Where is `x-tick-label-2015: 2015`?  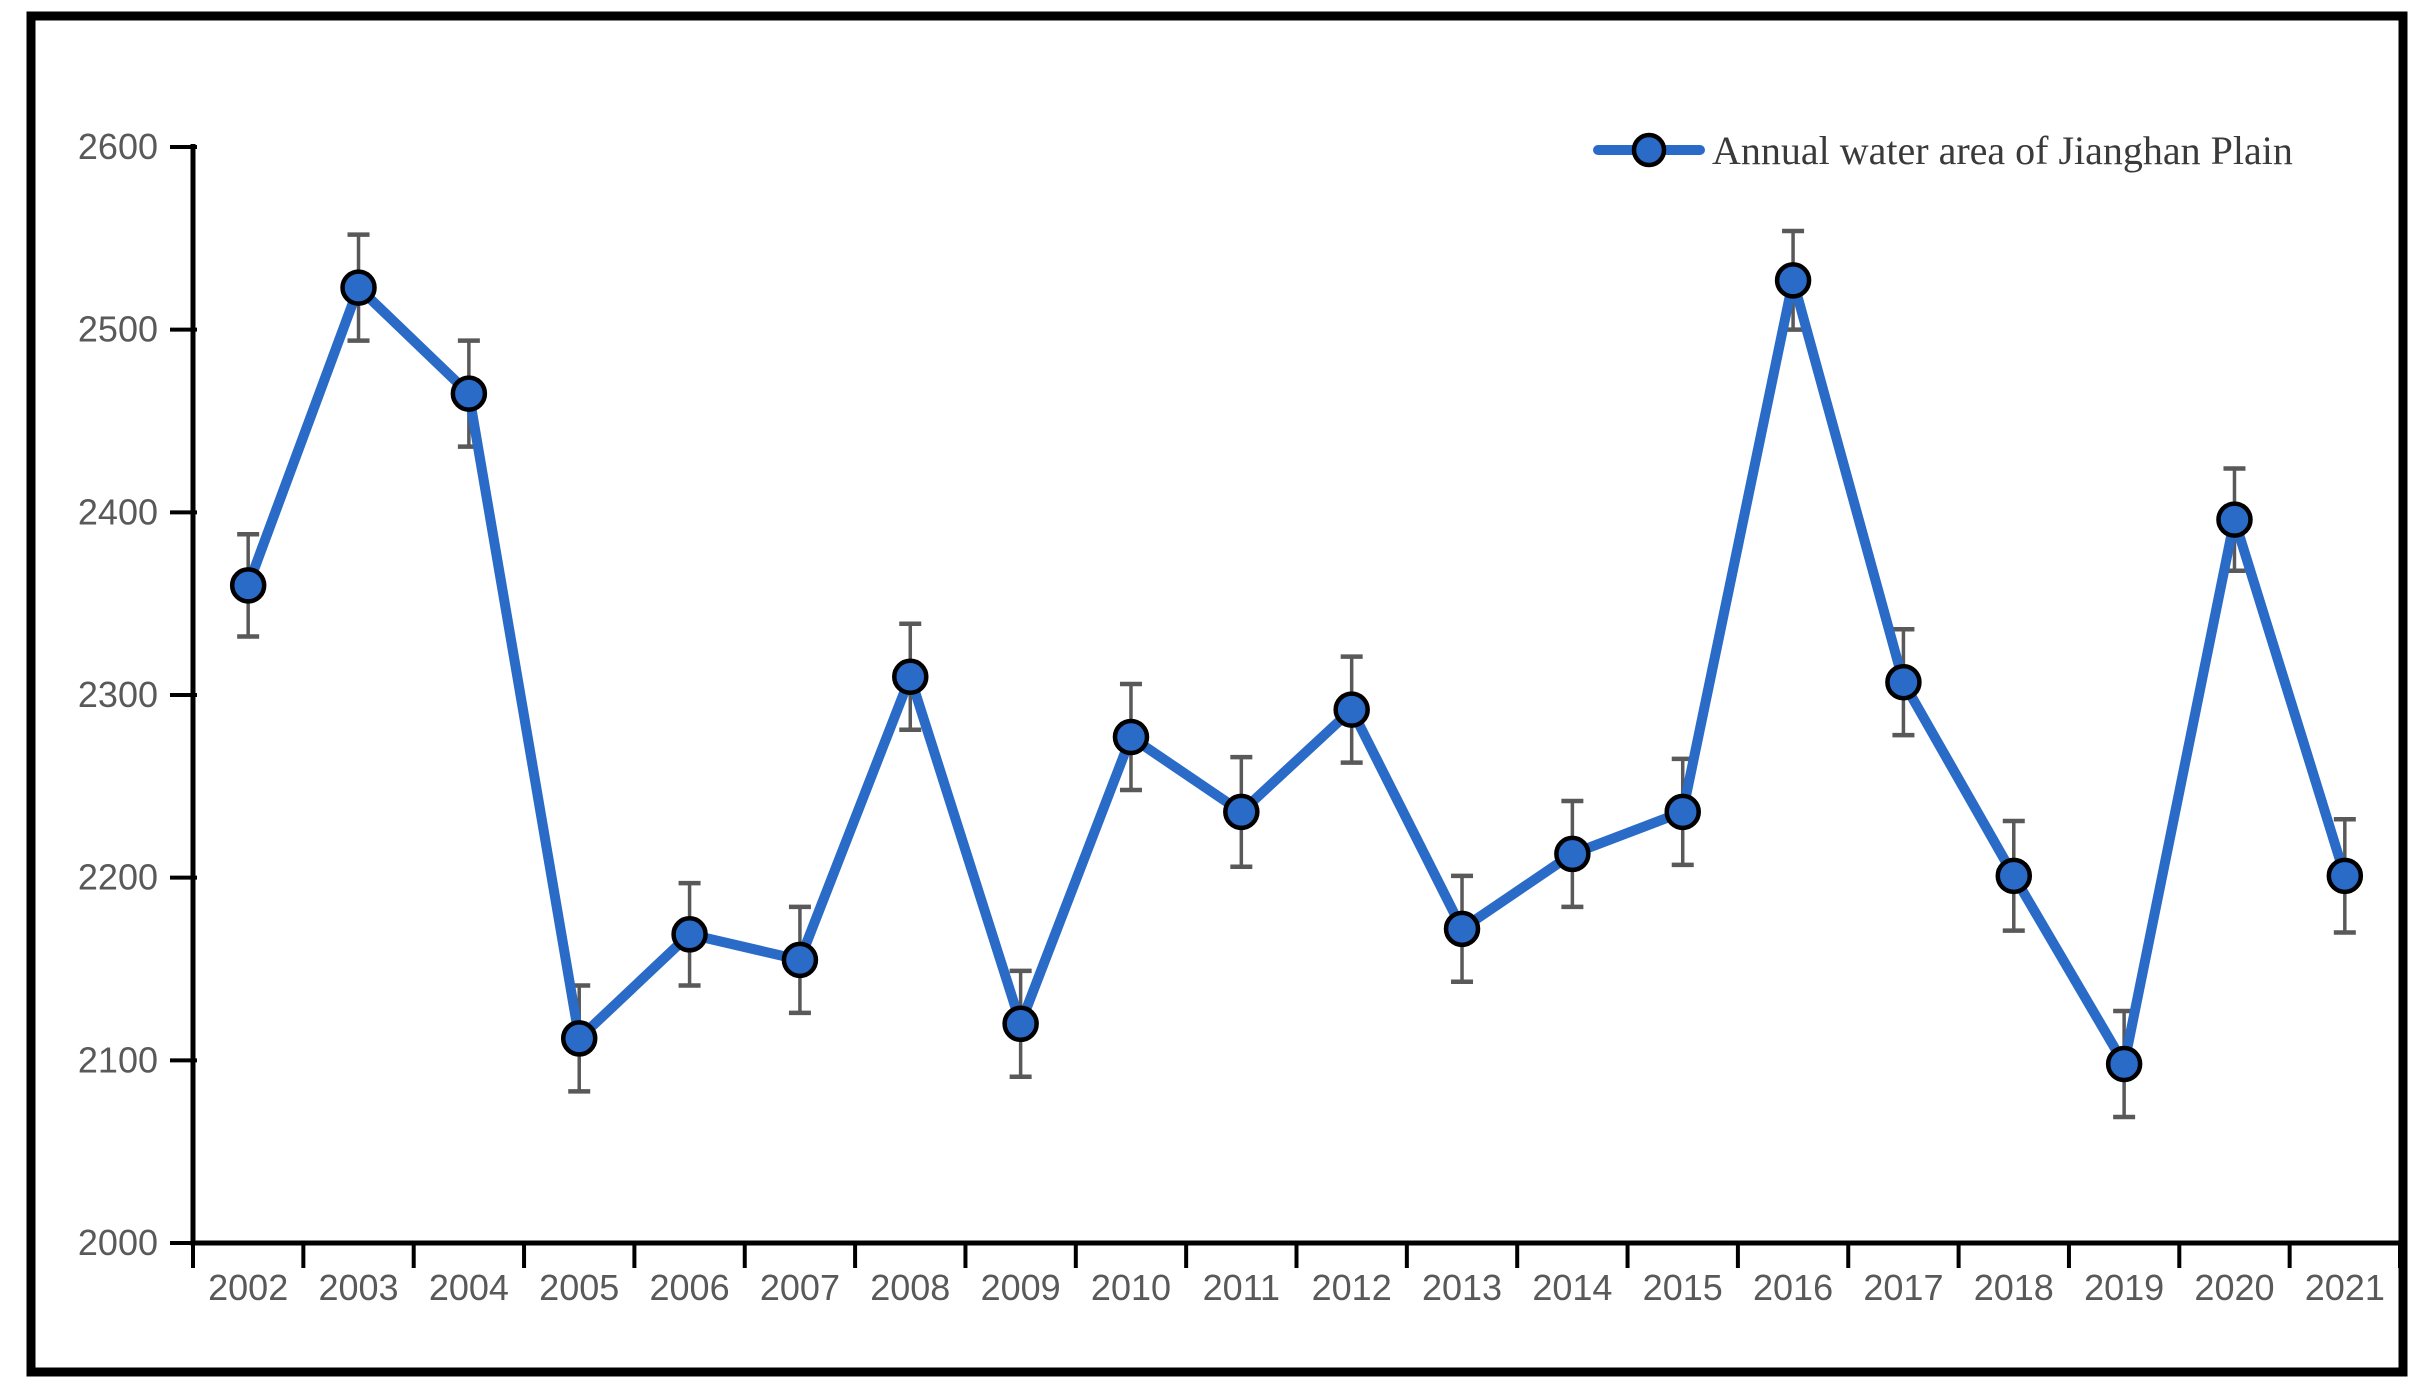 x-tick-label-2015: 2015 is located at coordinates (1683, 1287).